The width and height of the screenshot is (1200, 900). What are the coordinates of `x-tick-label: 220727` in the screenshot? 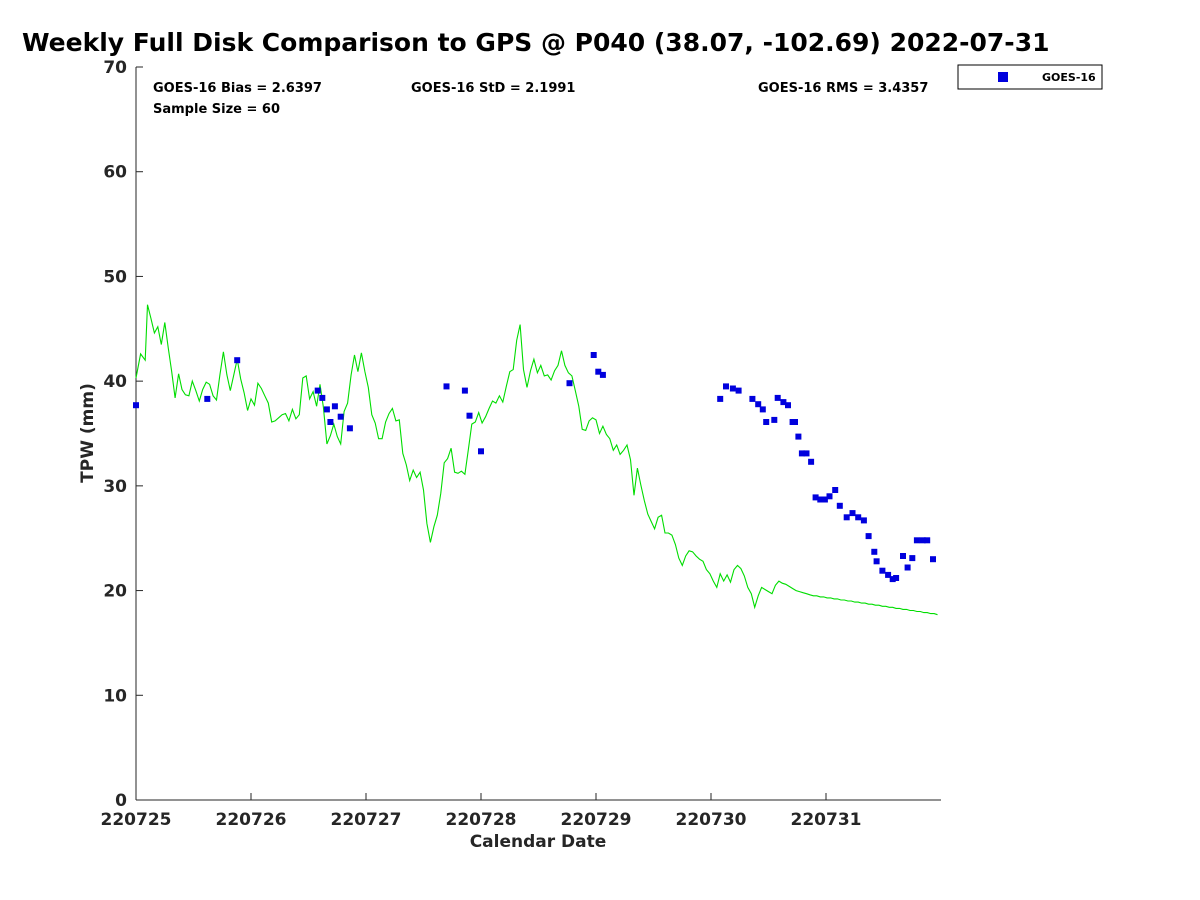 It's located at (366, 820).